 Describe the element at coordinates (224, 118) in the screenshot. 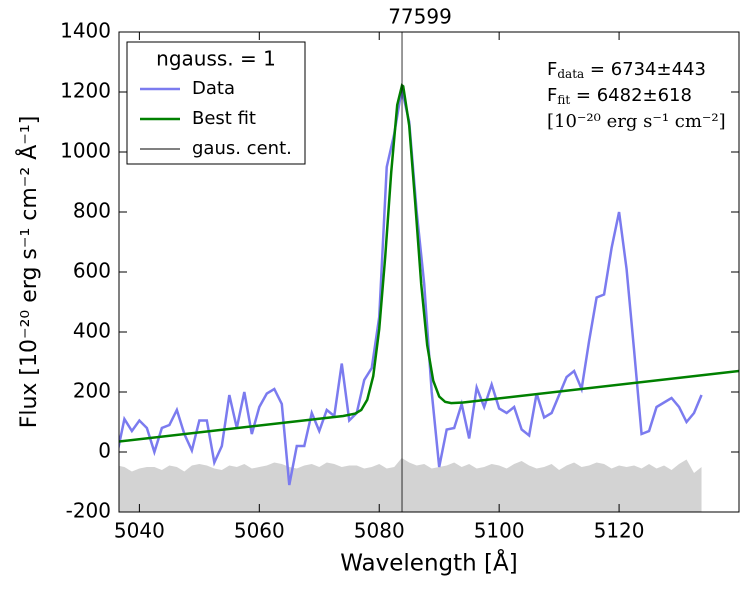

I see `legend-label: Best fit` at that location.